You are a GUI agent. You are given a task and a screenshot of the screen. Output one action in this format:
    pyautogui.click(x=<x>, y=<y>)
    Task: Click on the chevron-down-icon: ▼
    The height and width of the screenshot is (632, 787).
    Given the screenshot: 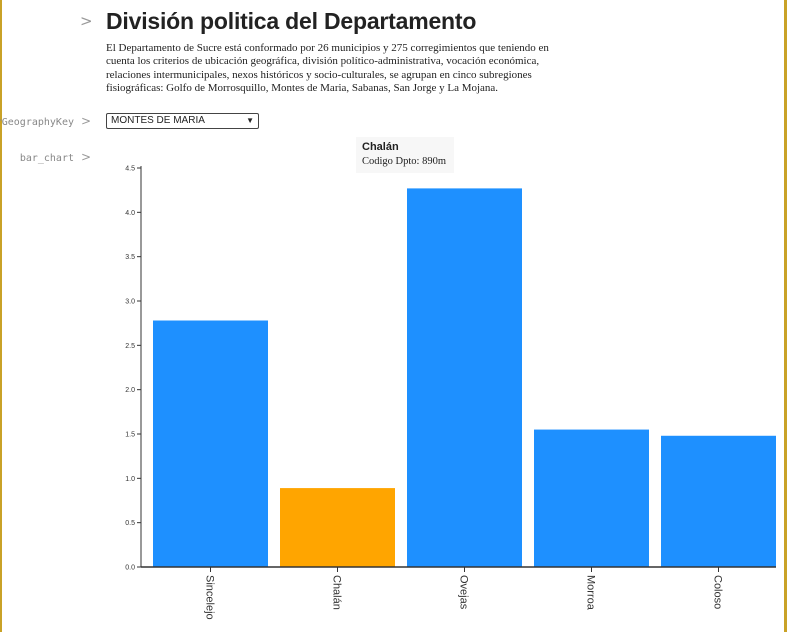 What is the action you would take?
    pyautogui.click(x=250, y=120)
    